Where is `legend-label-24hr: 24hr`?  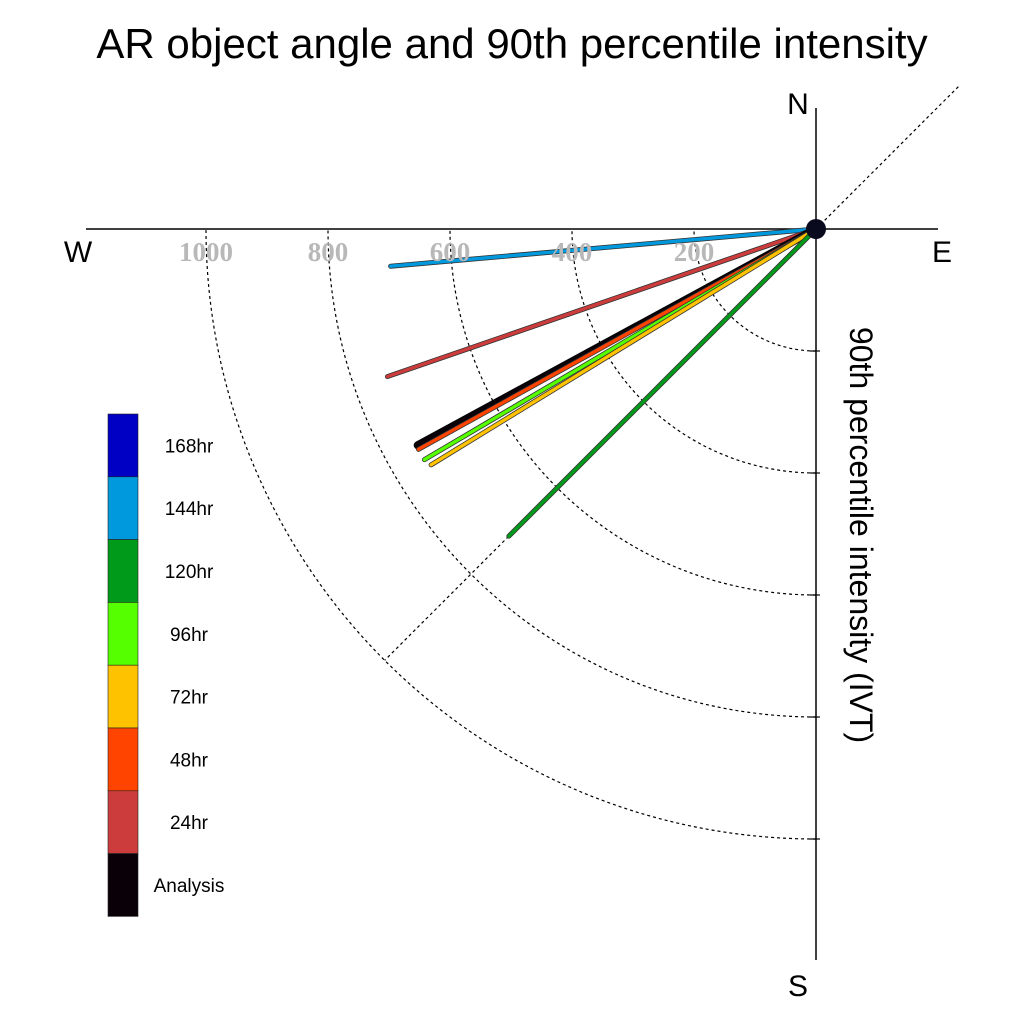
legend-label-24hr: 24hr is located at coordinates (189, 823).